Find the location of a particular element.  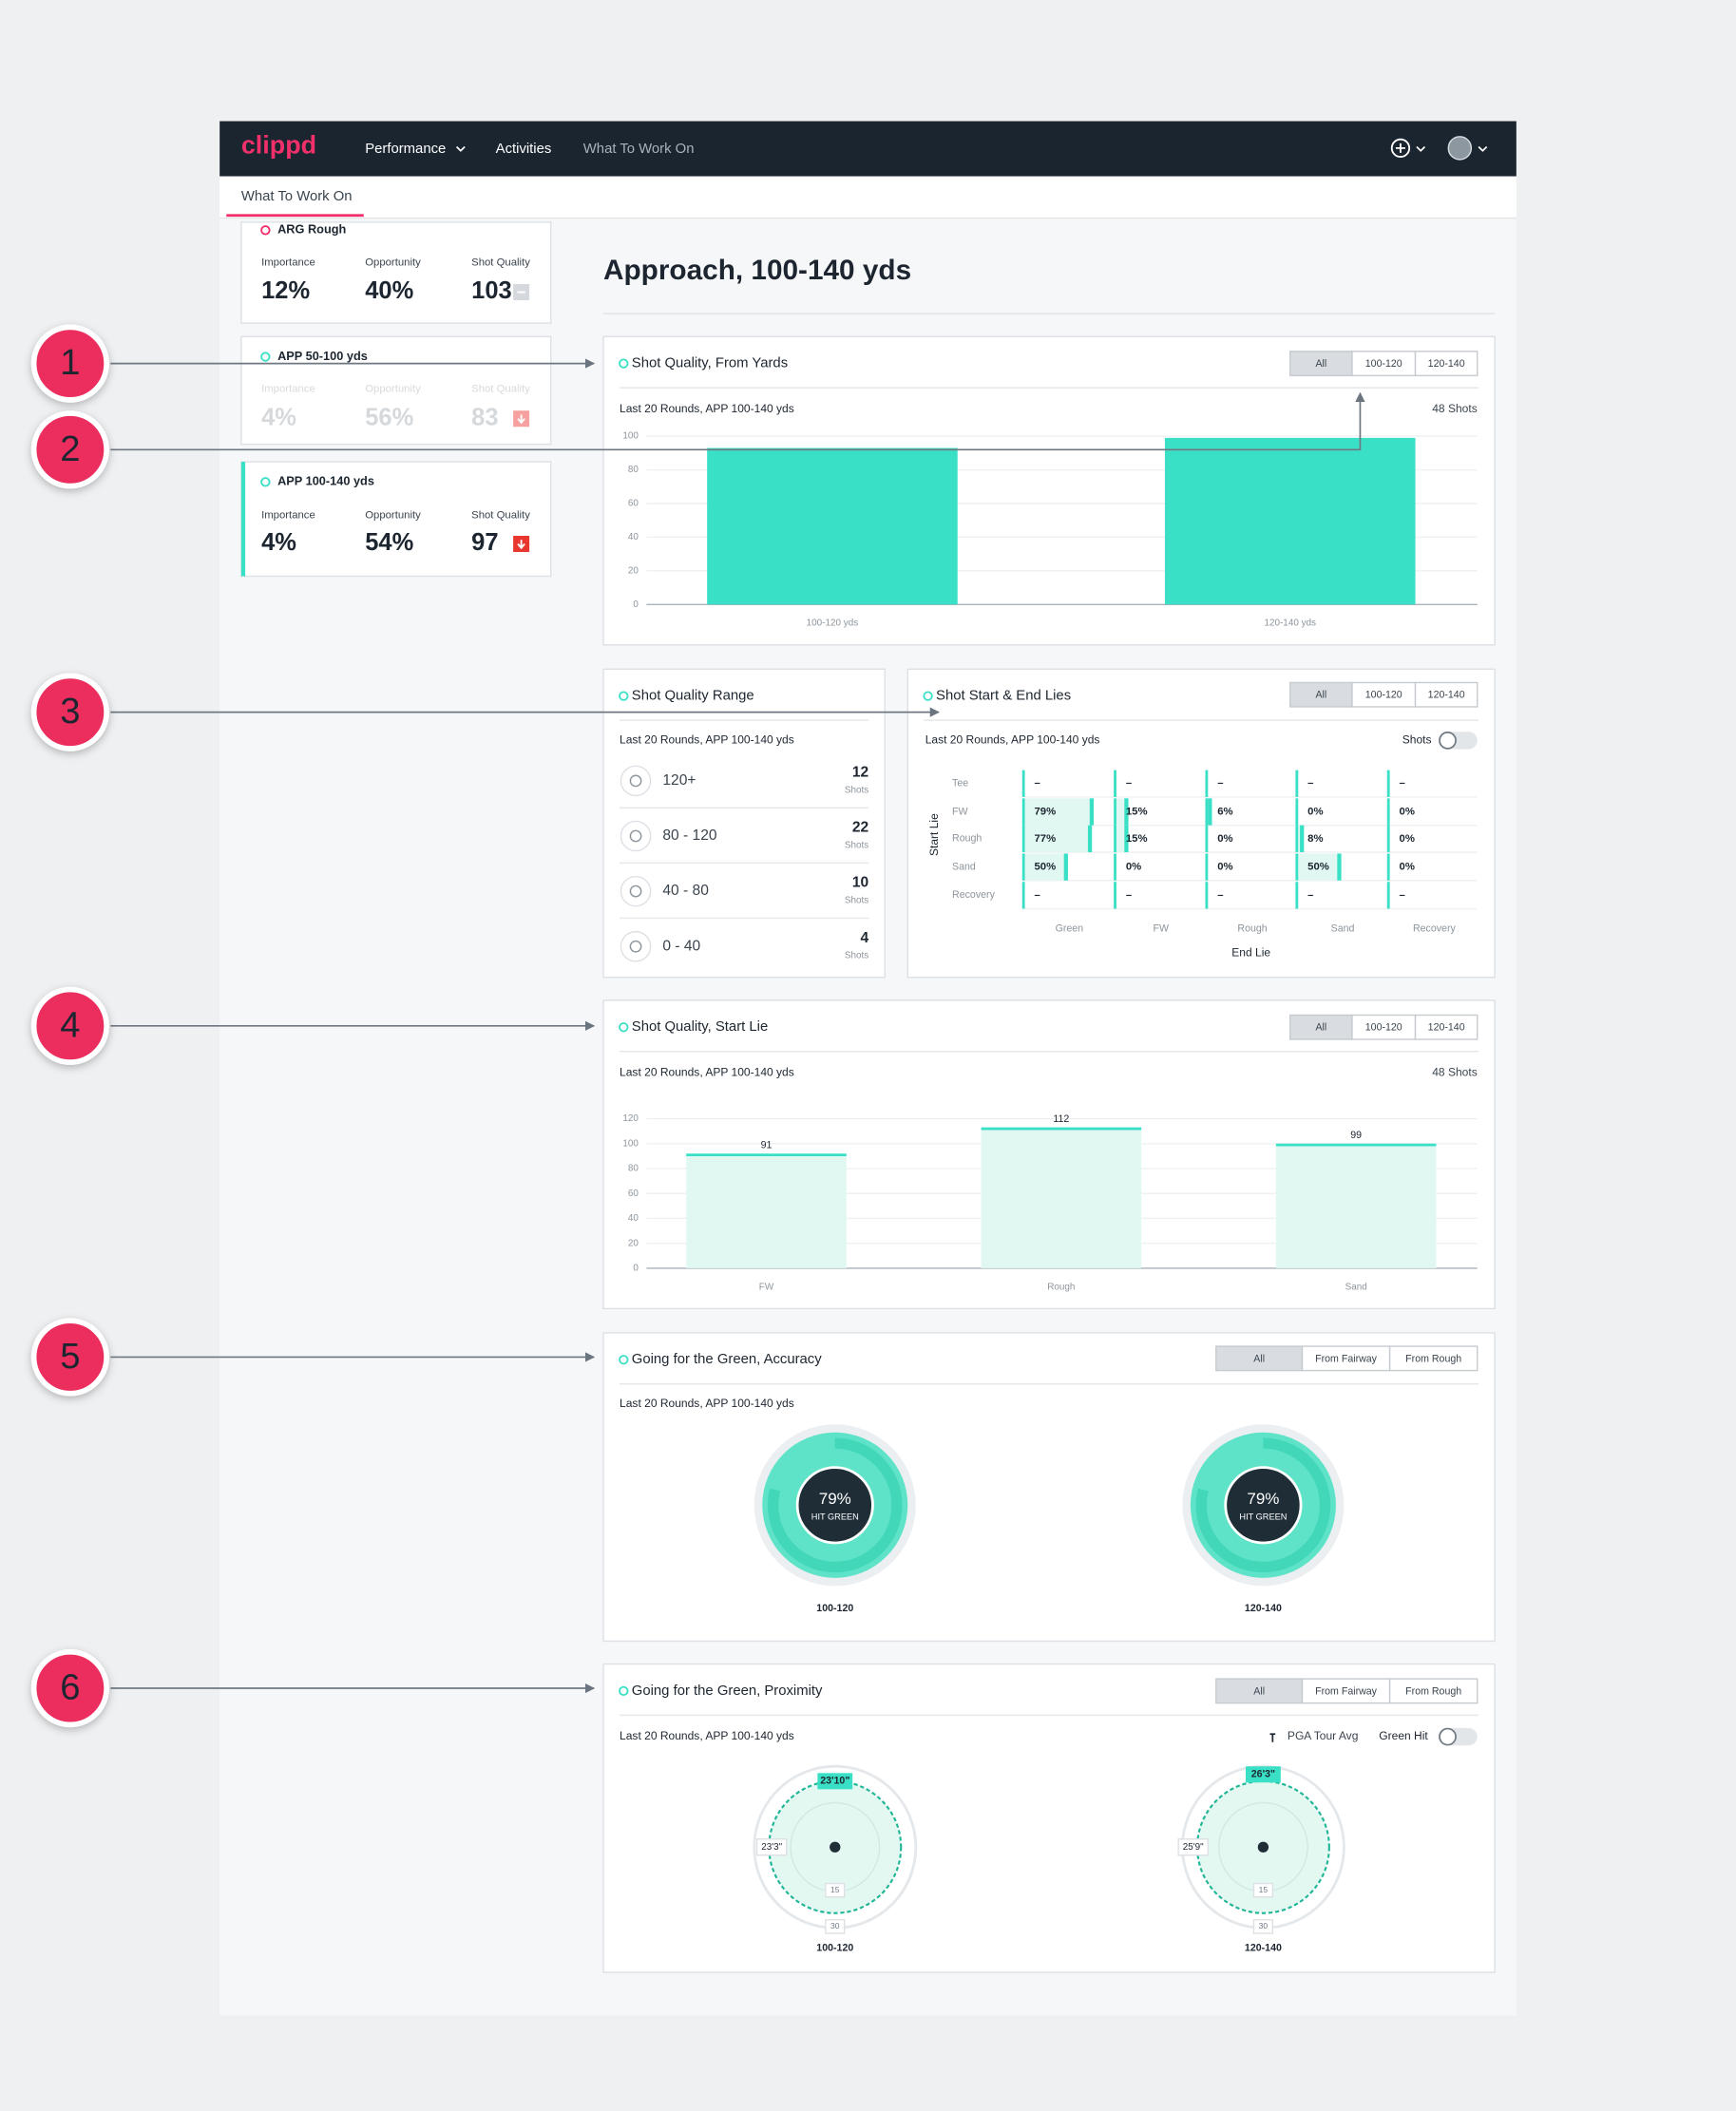

col-label: Recovery is located at coordinates (1435, 929).